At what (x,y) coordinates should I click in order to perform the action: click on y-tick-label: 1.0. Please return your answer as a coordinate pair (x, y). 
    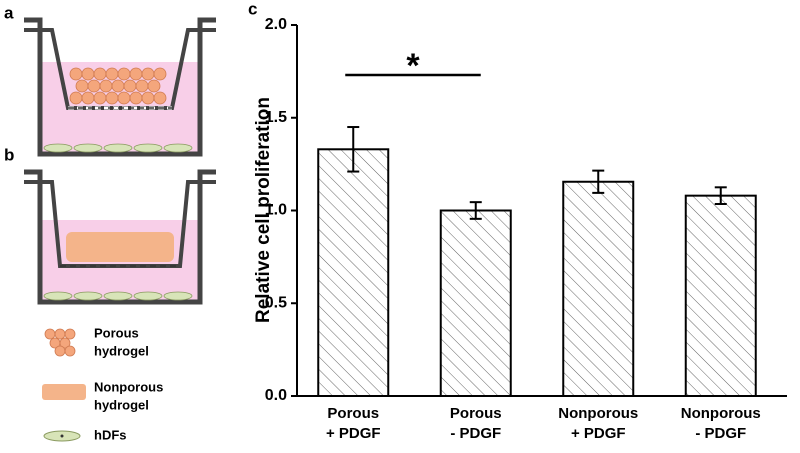
    Looking at the image, I should click on (276, 210).